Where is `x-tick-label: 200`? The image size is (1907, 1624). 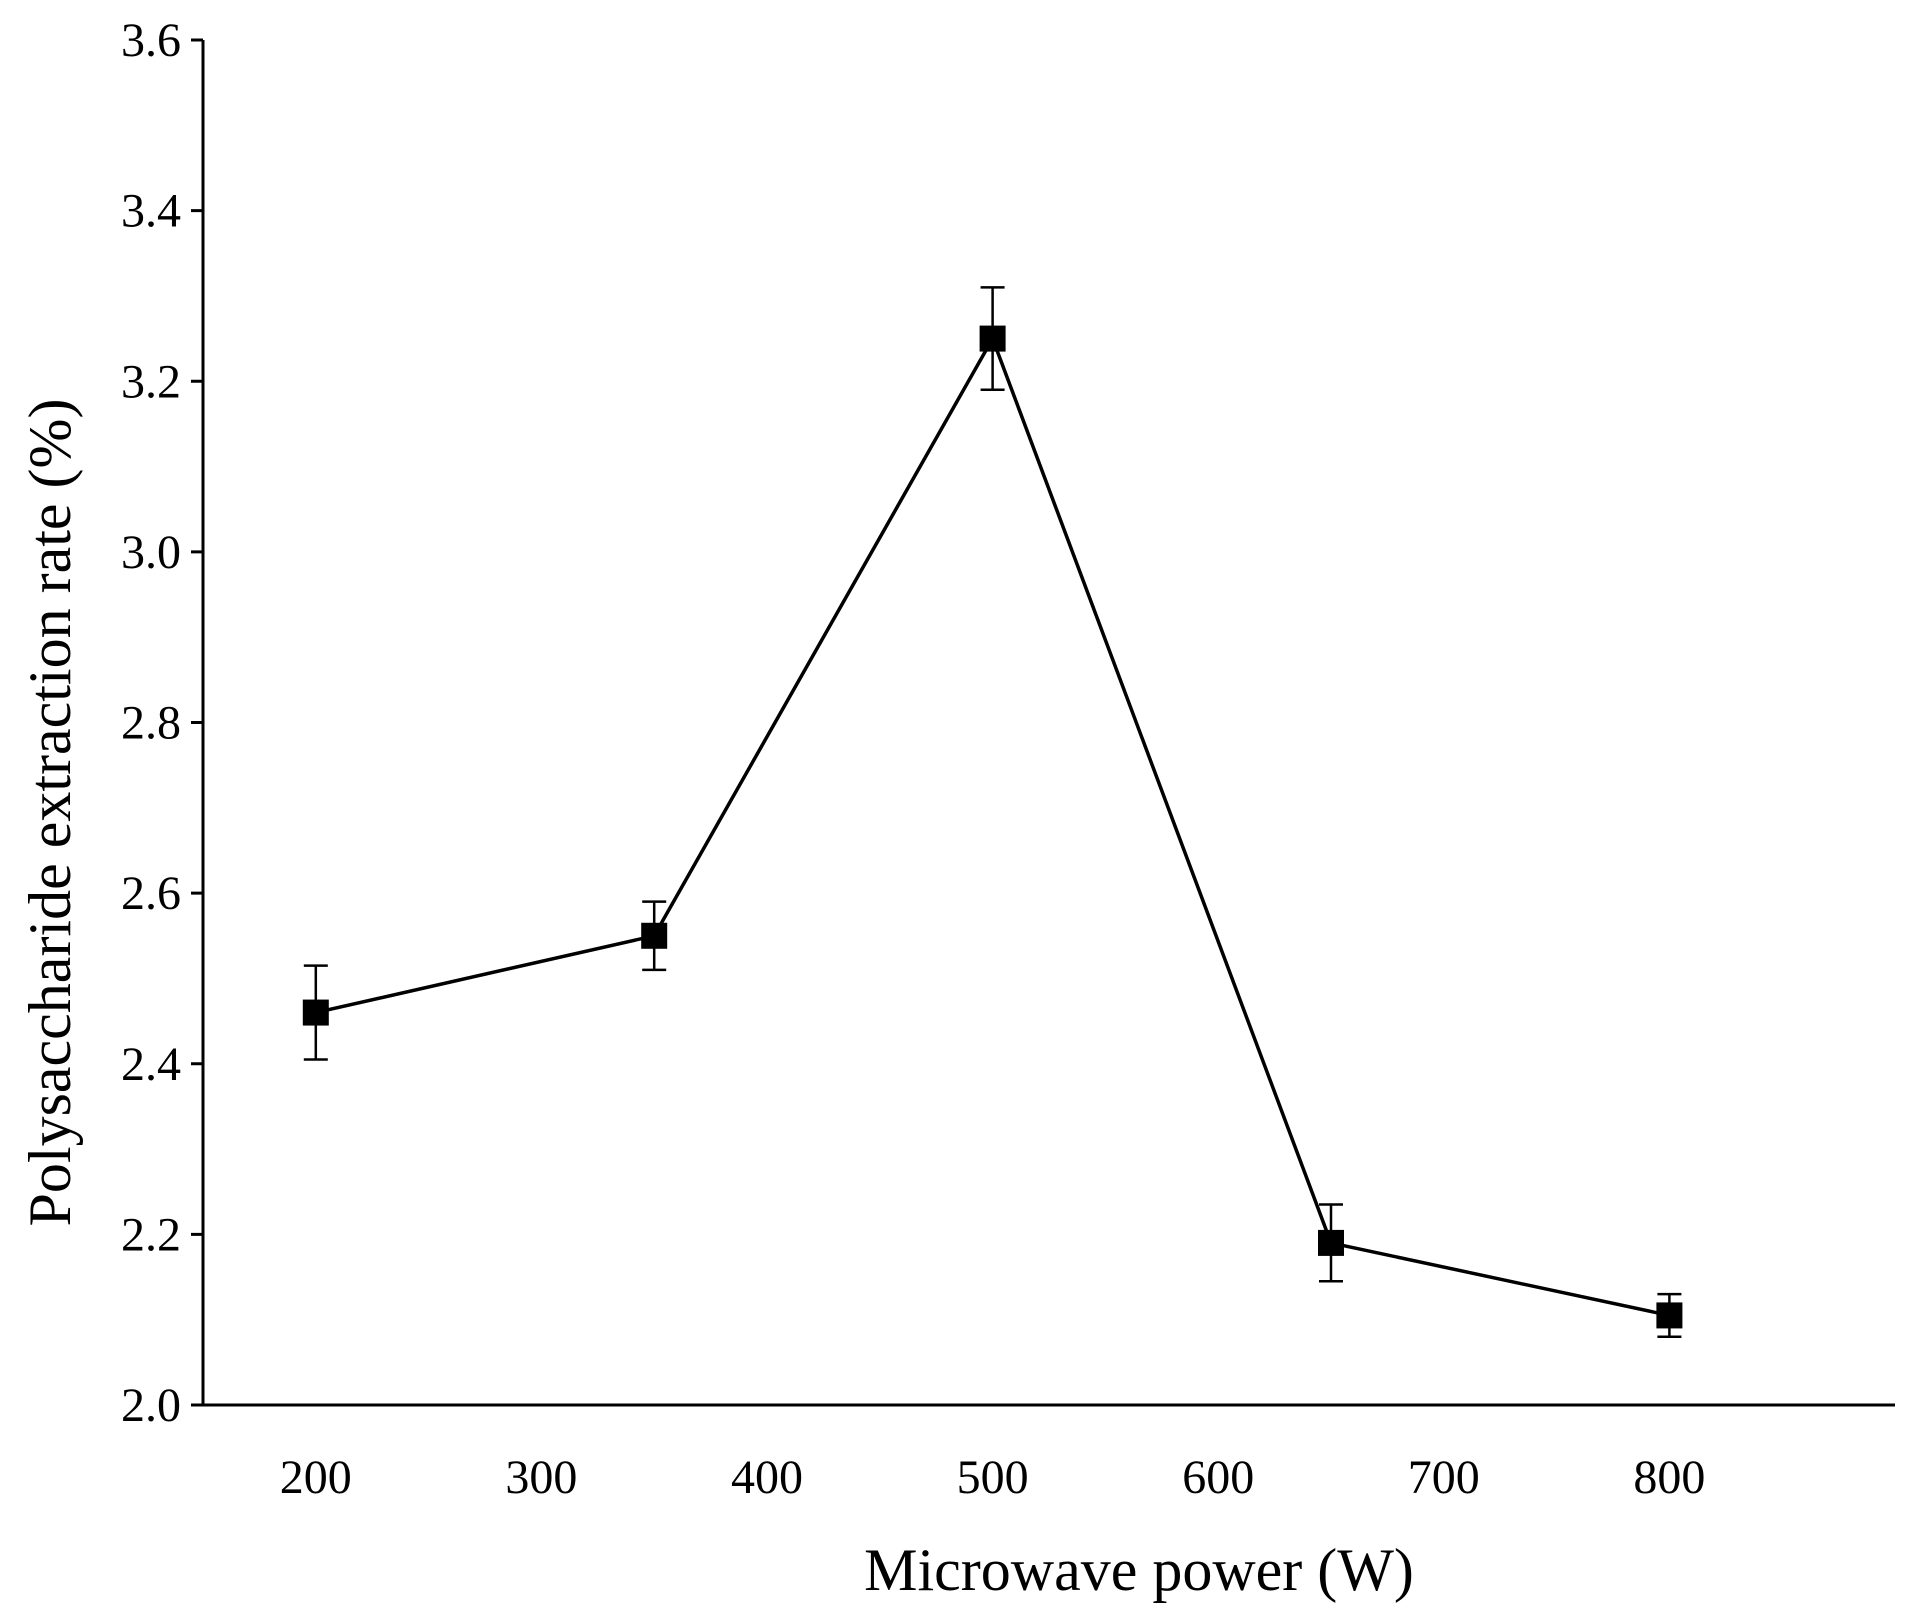 x-tick-label: 200 is located at coordinates (316, 1477).